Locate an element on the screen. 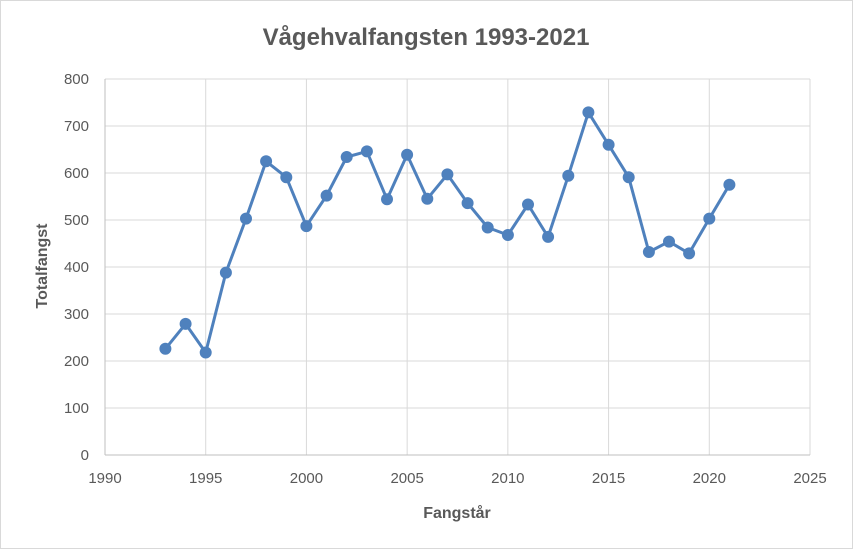 Image resolution: width=853 pixels, height=549 pixels. data-point-1995 is located at coordinates (205, 352).